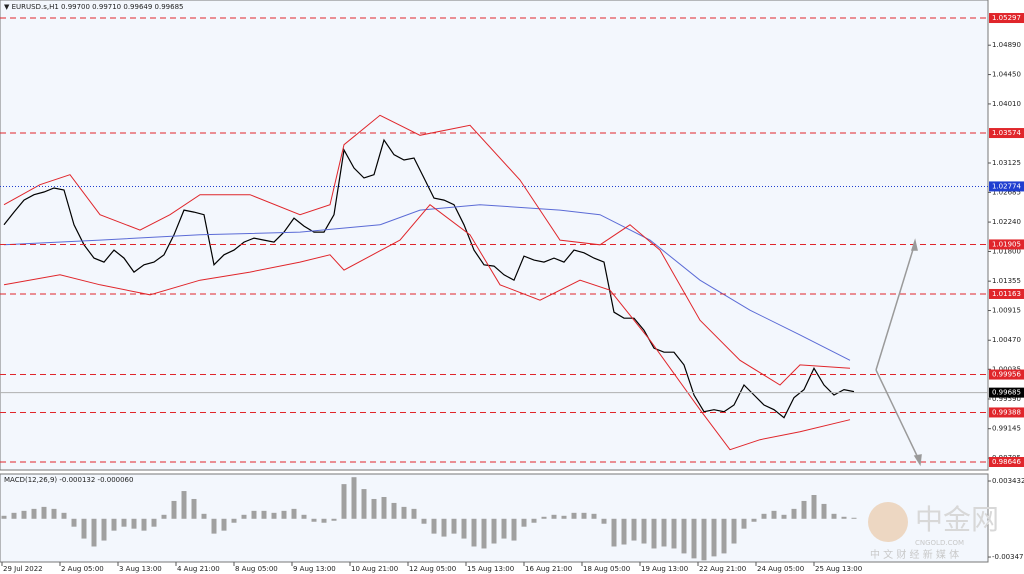 The height and width of the screenshot is (574, 1024). I want to click on macd-title: MACD(12,26,9) -0.000132 -0.000060, so click(68, 480).